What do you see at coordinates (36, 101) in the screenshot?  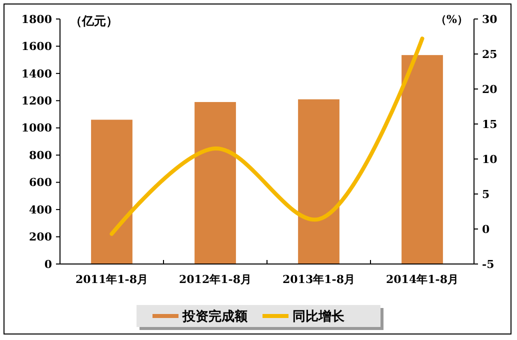 I see `y-tick-label: 1200` at bounding box center [36, 101].